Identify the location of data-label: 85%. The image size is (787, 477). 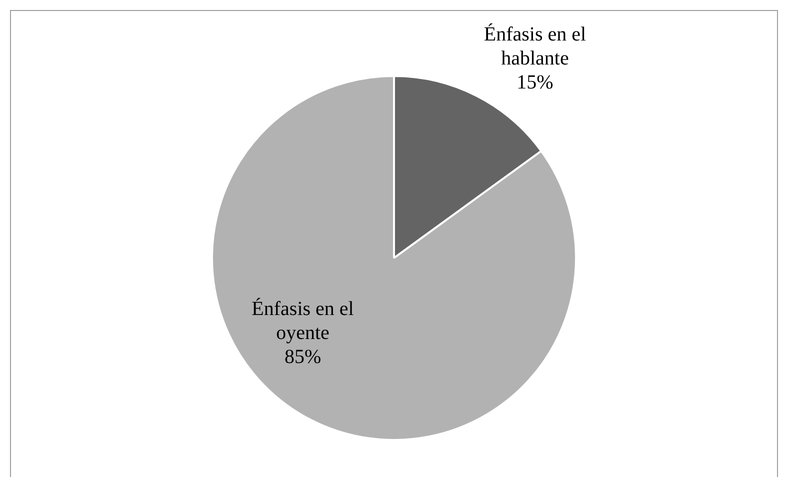
(303, 357).